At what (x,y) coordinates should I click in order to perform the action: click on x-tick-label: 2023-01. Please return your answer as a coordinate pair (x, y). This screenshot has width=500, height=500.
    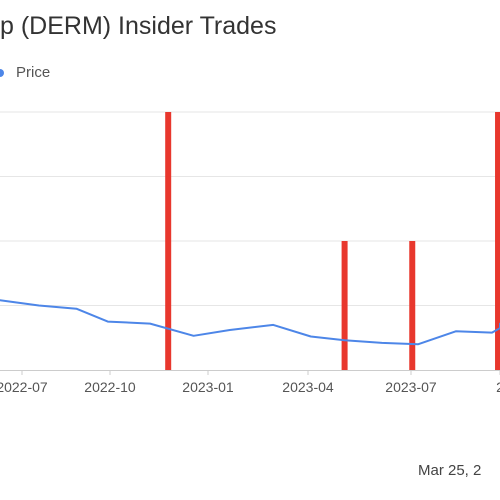
    Looking at the image, I should click on (208, 387).